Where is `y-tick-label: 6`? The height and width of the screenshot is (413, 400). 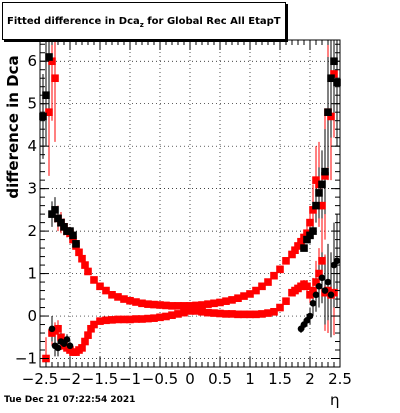
y-tick-label: 6 is located at coordinates (32, 61).